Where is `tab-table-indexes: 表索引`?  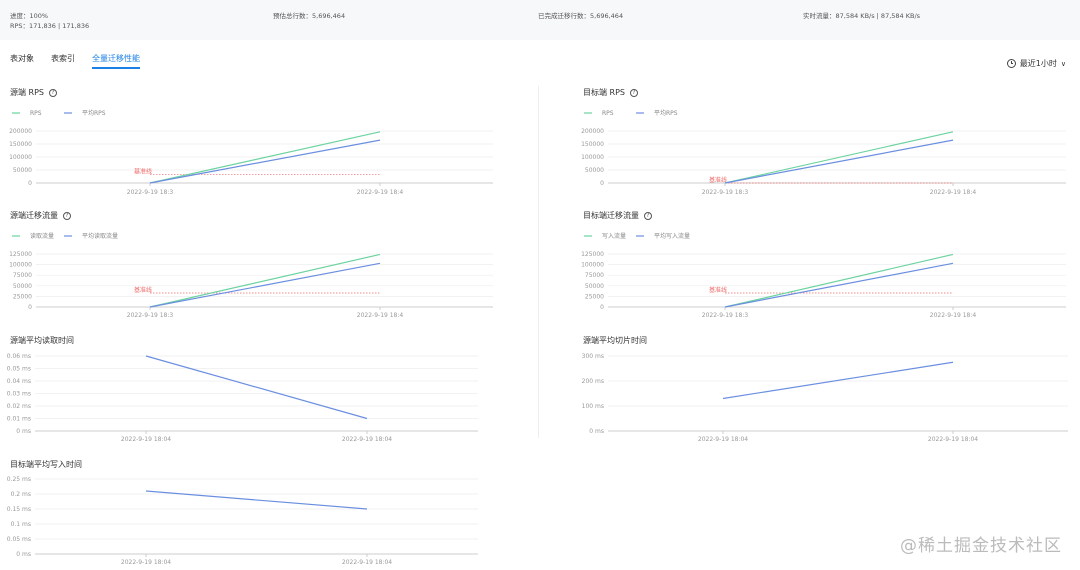
tab-table-indexes: 表索引 is located at coordinates (63, 58).